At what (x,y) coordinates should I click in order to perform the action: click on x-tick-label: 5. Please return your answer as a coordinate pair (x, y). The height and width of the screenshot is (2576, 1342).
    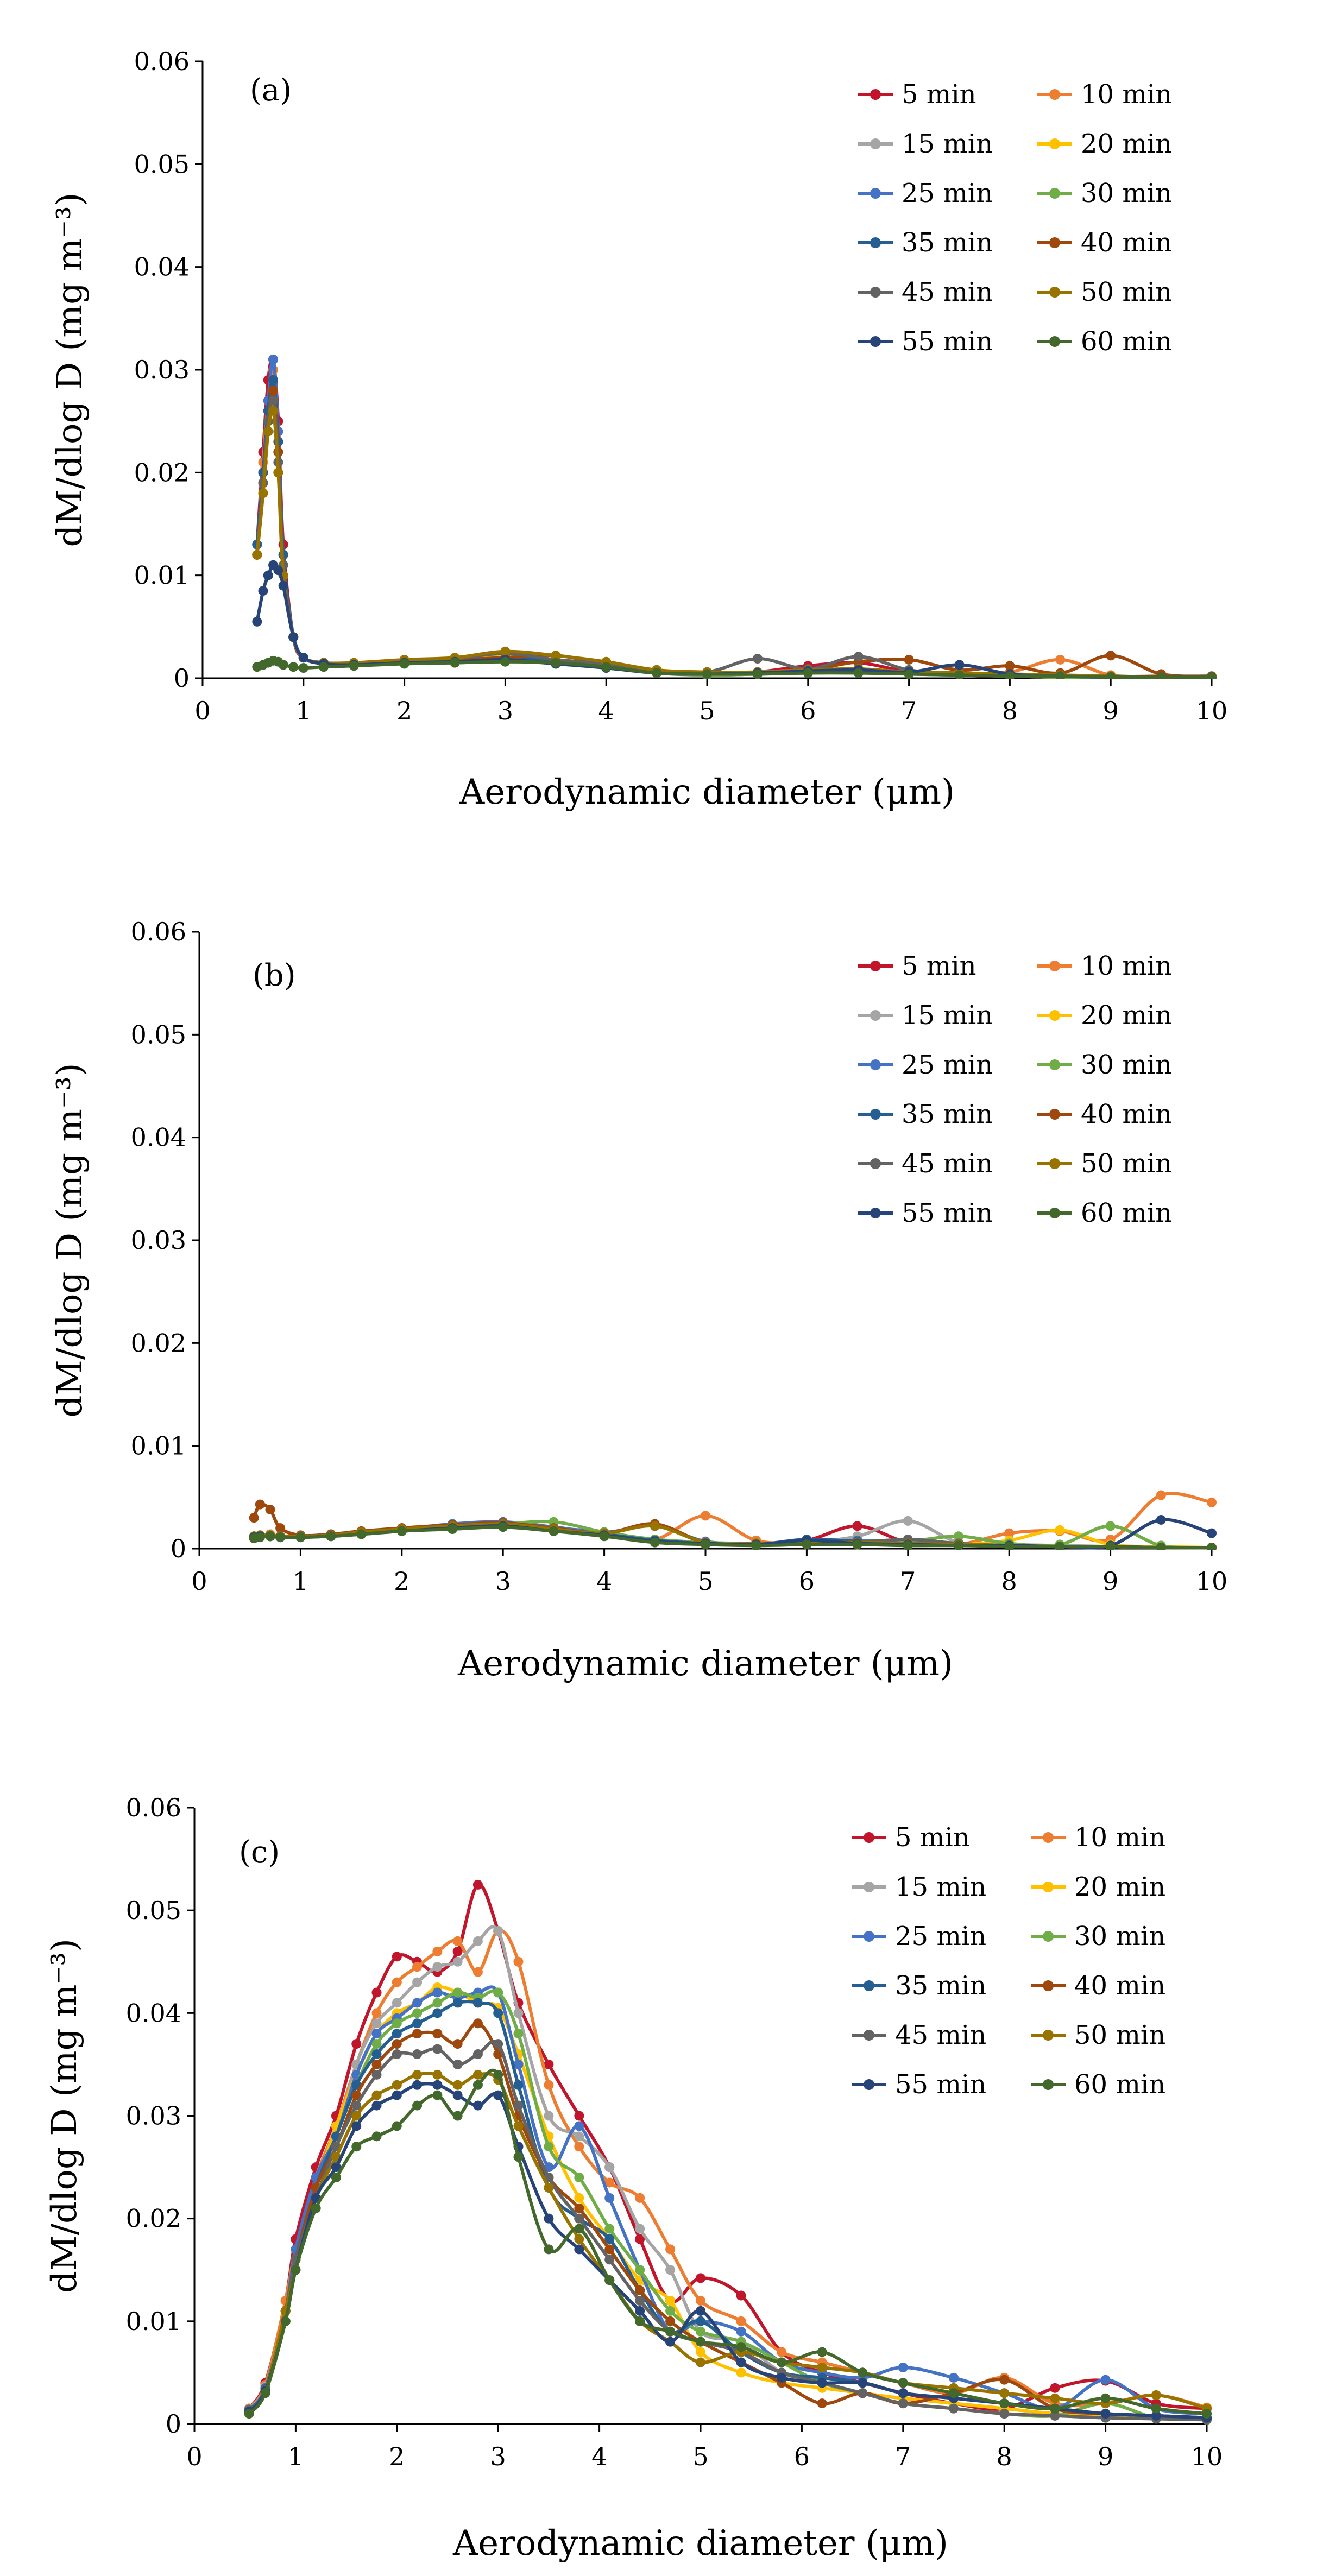
    Looking at the image, I should click on (700, 2457).